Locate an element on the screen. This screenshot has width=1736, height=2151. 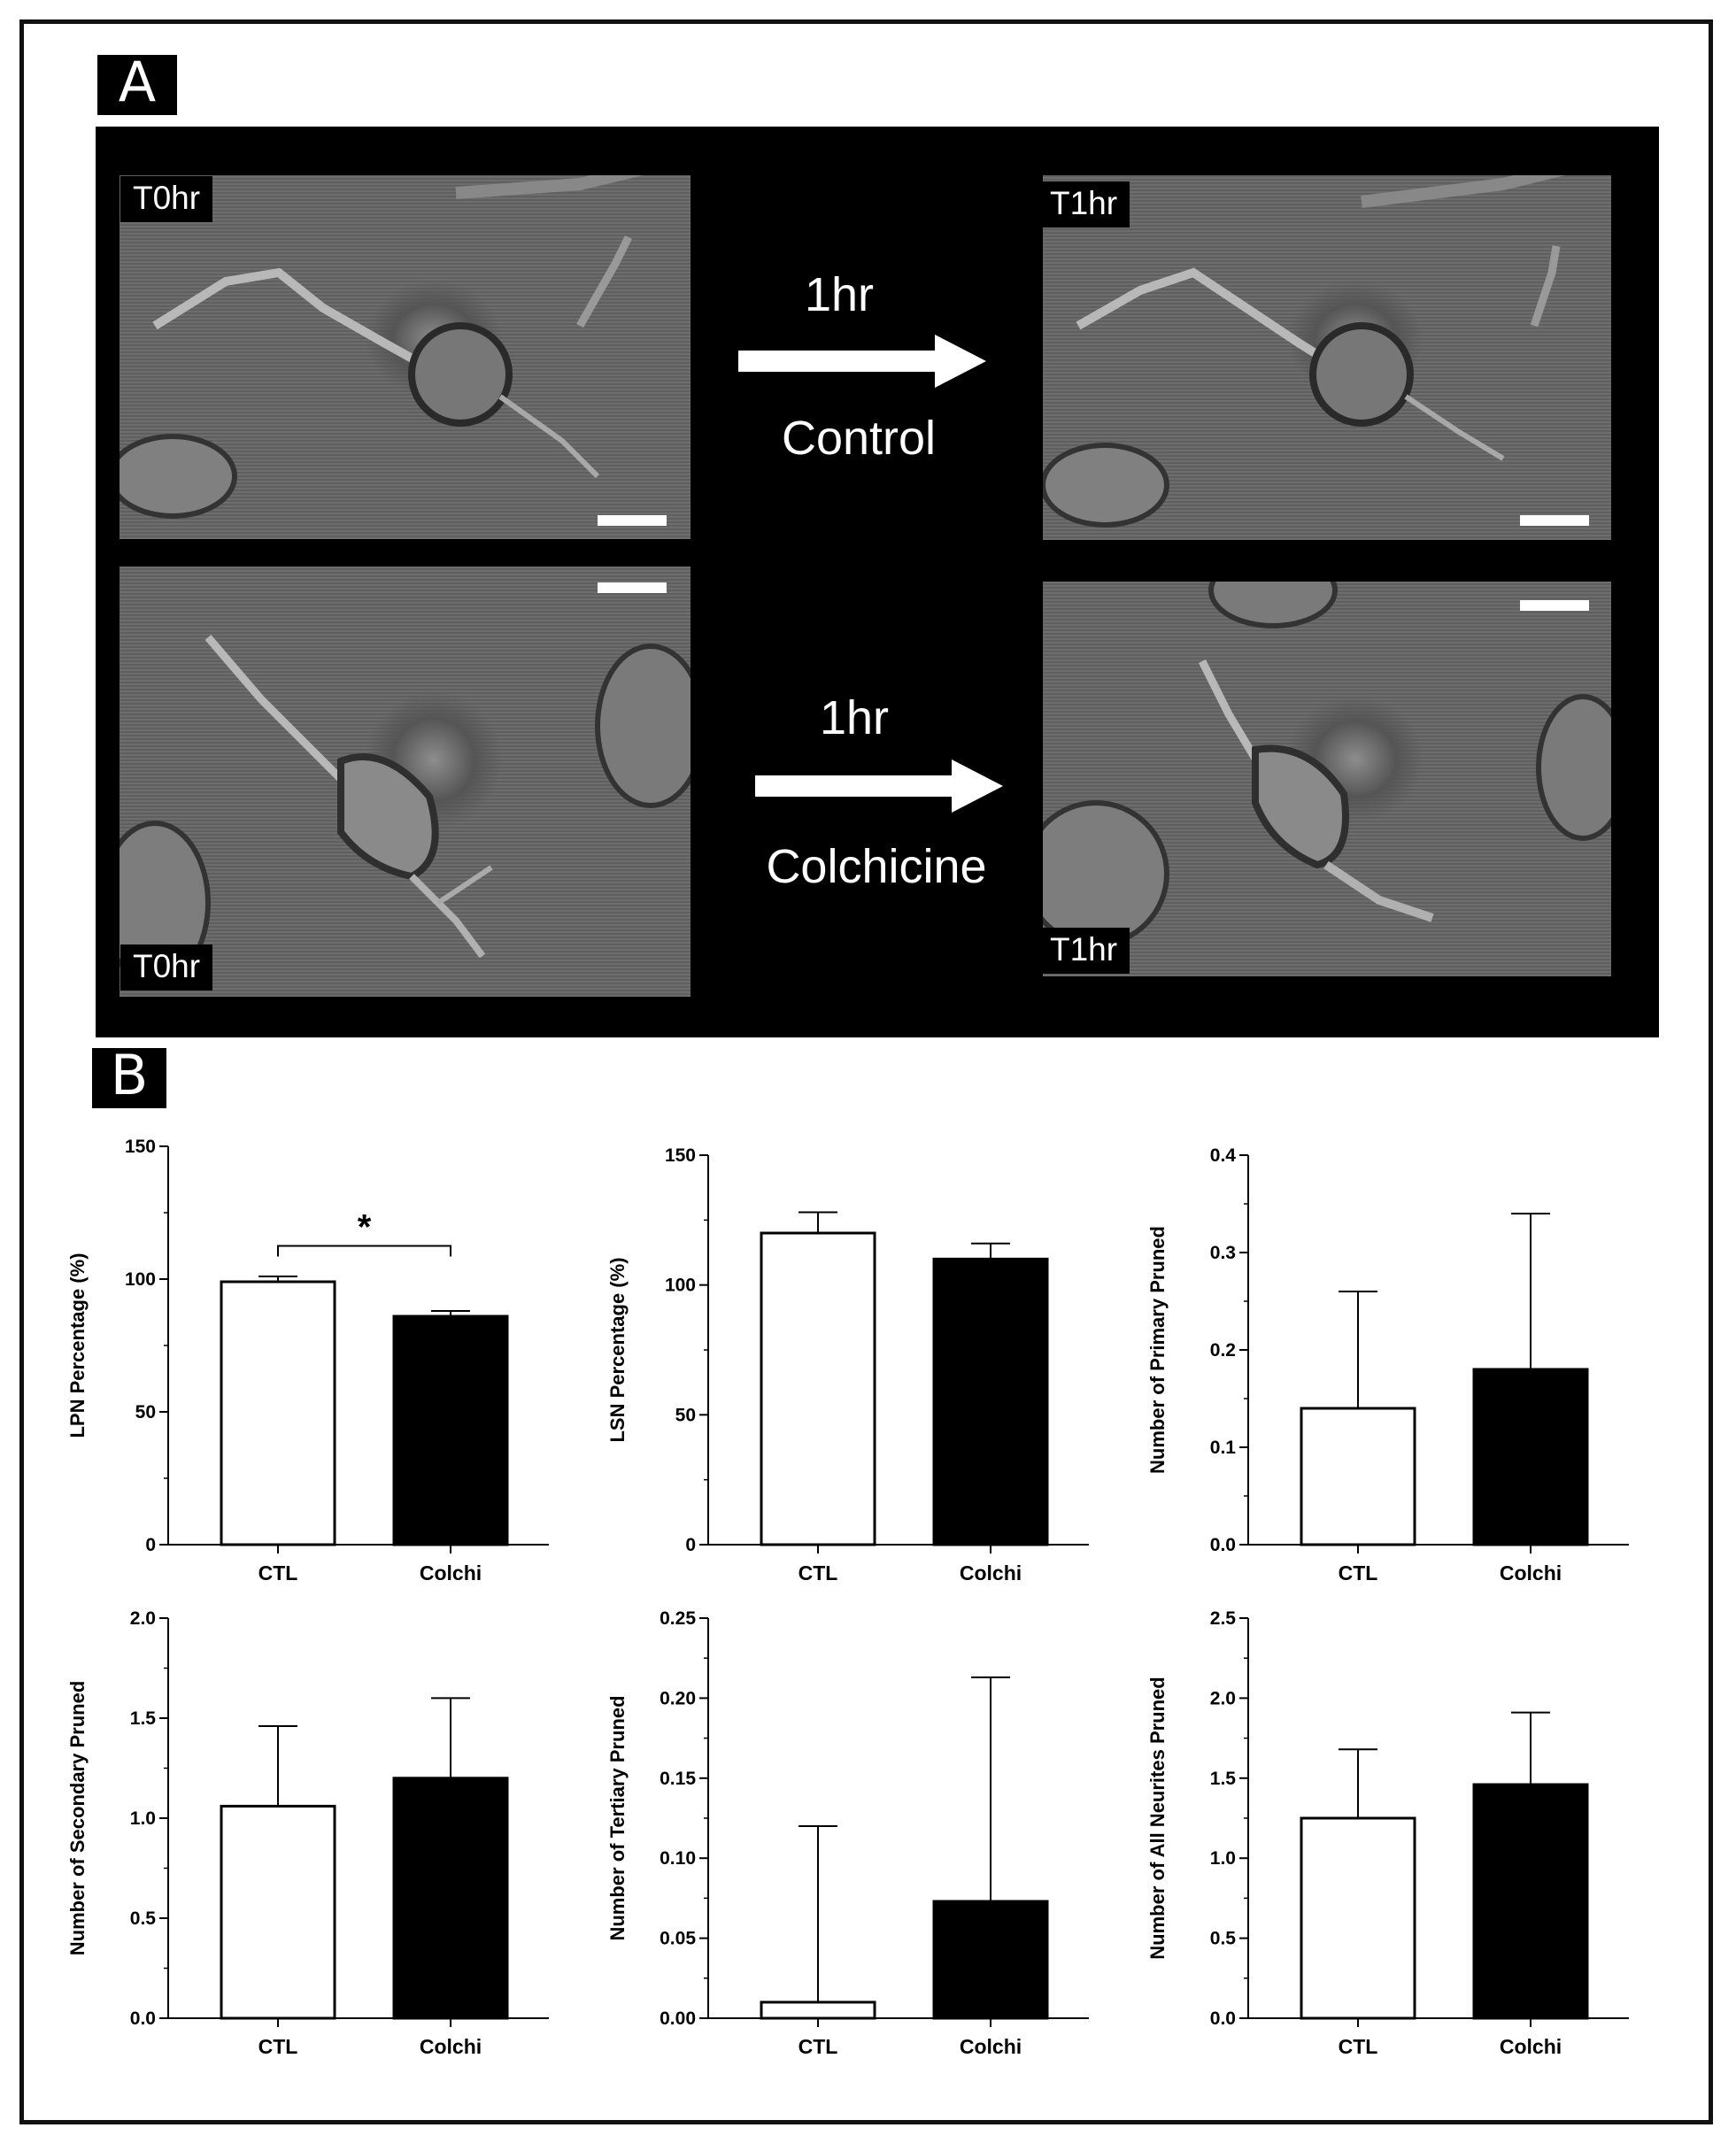
control-t1-label: T1hr is located at coordinates (1084, 204).